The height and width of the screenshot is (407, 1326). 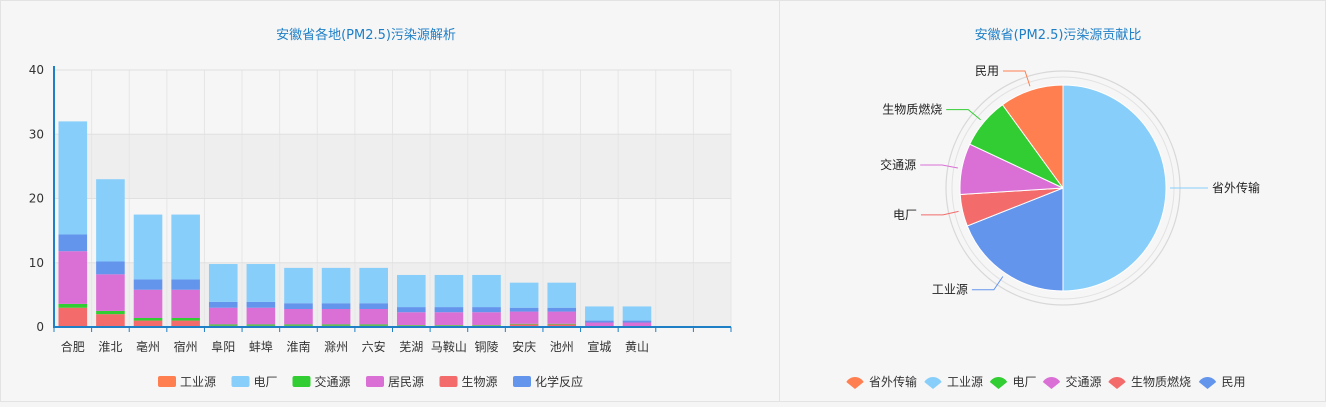 What do you see at coordinates (36, 70) in the screenshot?
I see `y-tick-label: 40` at bounding box center [36, 70].